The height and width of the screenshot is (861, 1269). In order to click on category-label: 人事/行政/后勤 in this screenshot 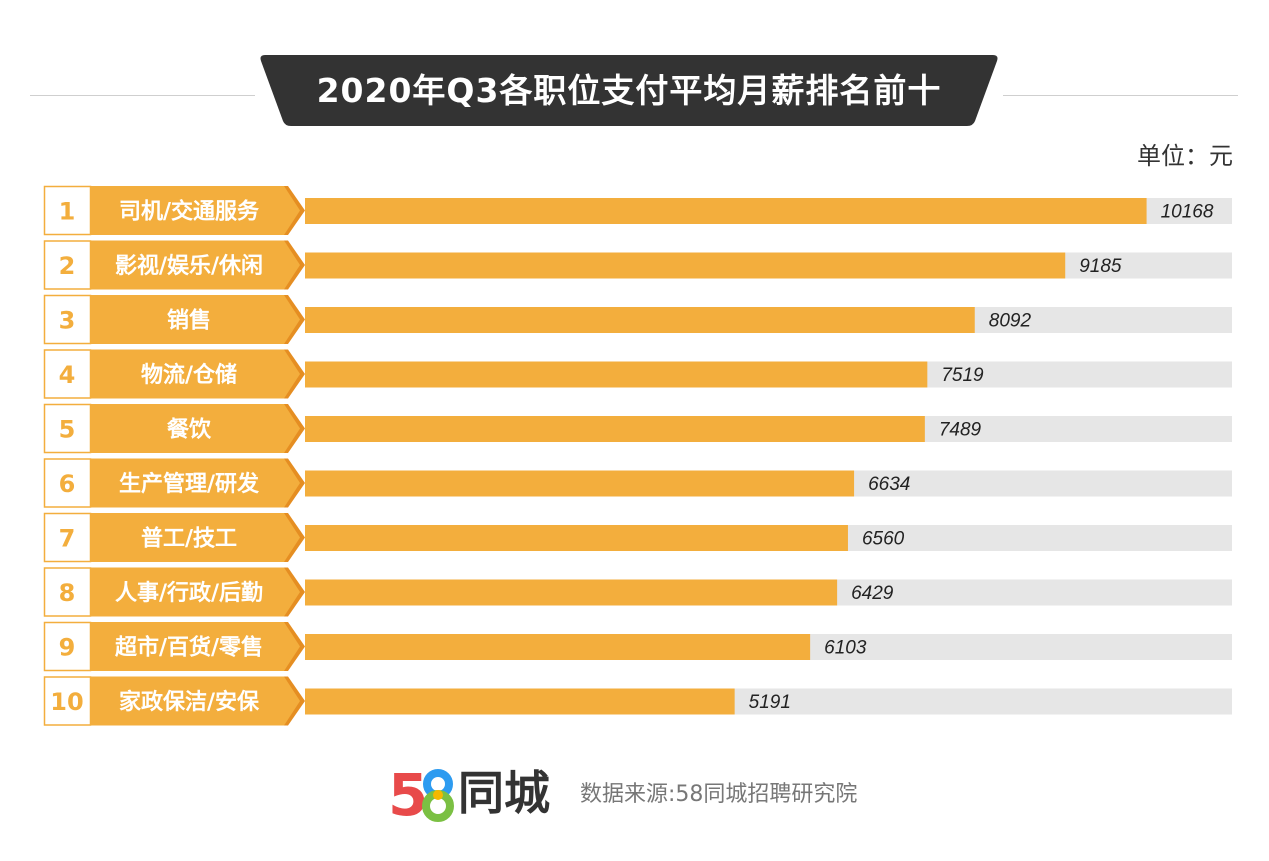, I will do `click(189, 593)`.